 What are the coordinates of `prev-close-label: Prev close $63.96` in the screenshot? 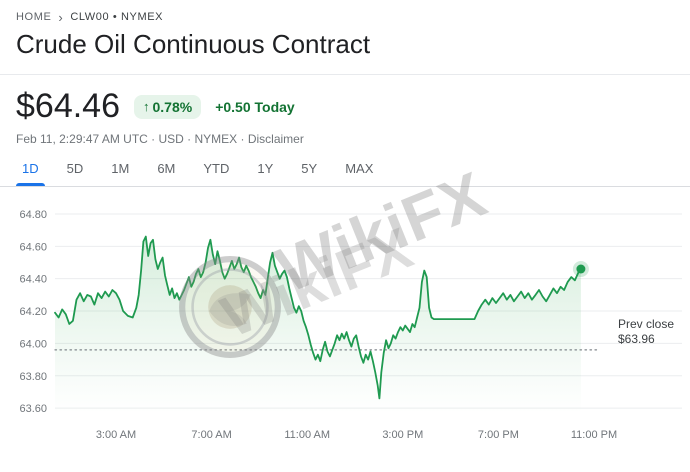 It's located at (646, 332).